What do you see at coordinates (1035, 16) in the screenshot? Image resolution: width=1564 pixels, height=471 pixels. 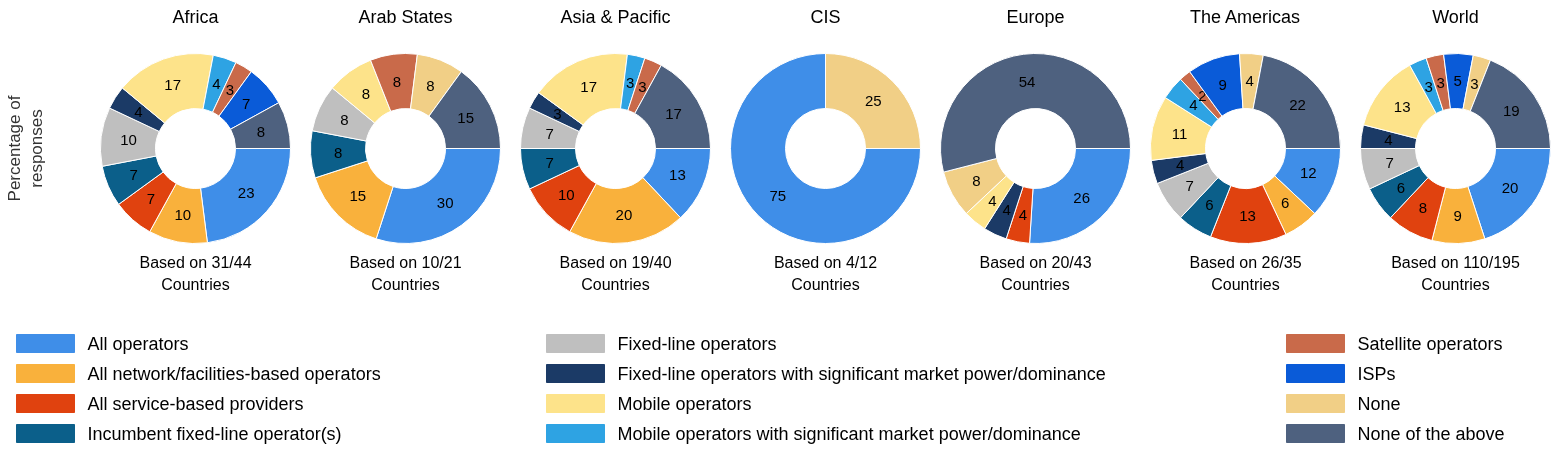 I see `chart-title: Europe` at bounding box center [1035, 16].